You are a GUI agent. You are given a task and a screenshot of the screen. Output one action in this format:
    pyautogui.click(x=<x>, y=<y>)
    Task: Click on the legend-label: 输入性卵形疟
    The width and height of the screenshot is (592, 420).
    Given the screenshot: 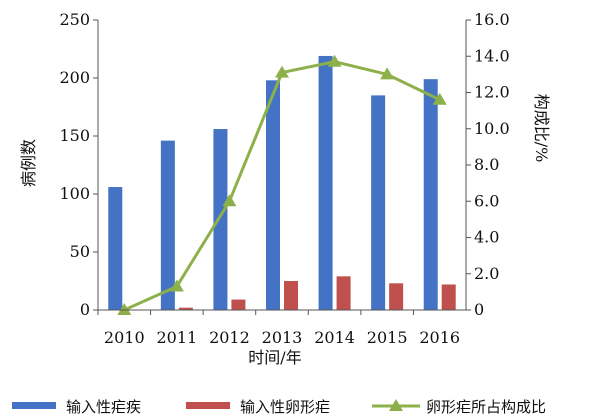 What is the action you would take?
    pyautogui.click(x=285, y=407)
    